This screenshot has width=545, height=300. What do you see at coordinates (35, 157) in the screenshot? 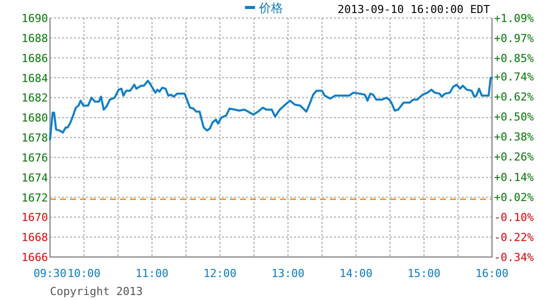
I see `y-tick-label: 1676` at bounding box center [35, 157].